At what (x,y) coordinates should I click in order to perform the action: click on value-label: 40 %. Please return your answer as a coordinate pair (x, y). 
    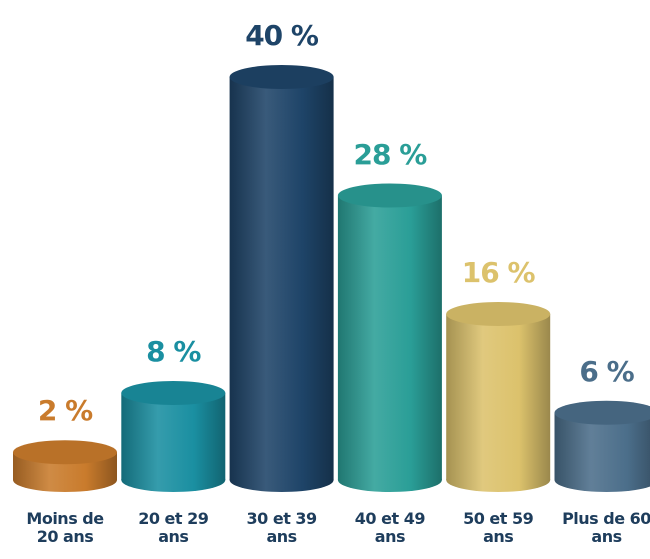
    Looking at the image, I should click on (282, 35).